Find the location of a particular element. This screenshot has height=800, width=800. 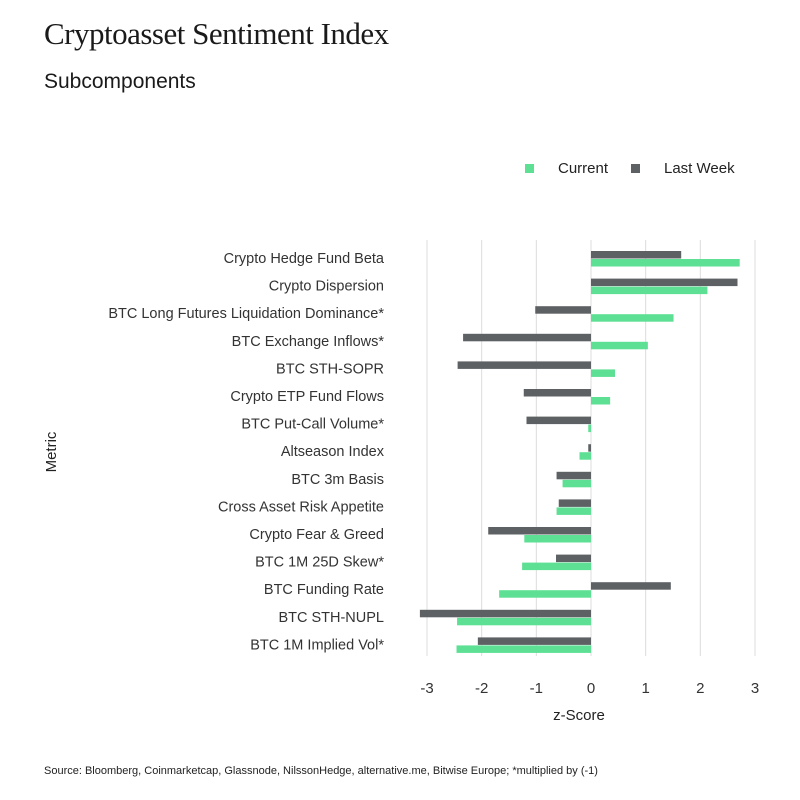

x-tick-label: -3 is located at coordinates (426, 688).